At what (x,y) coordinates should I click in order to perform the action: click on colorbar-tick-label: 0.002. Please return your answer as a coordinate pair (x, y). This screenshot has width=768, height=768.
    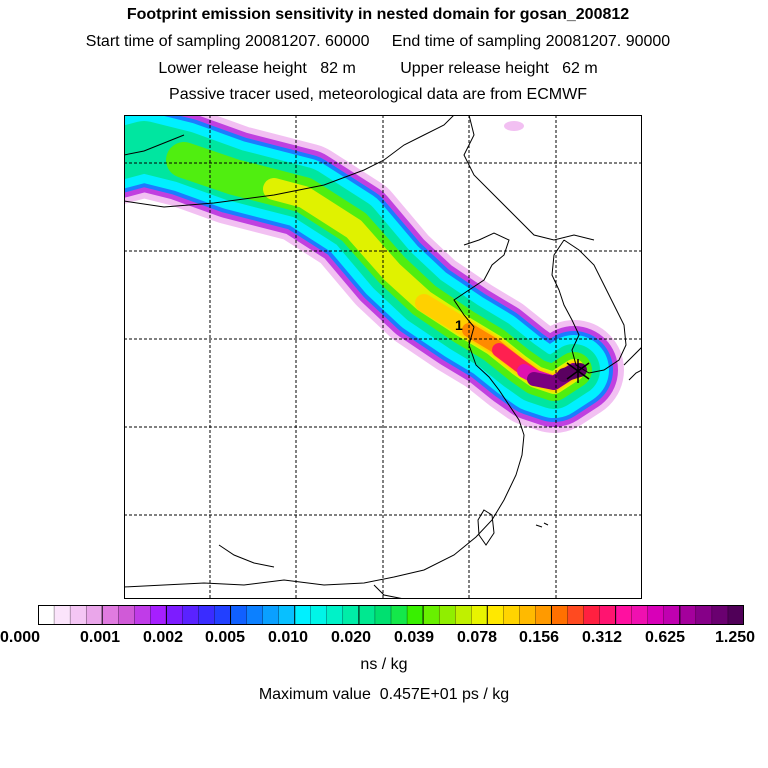
    Looking at the image, I should click on (163, 637).